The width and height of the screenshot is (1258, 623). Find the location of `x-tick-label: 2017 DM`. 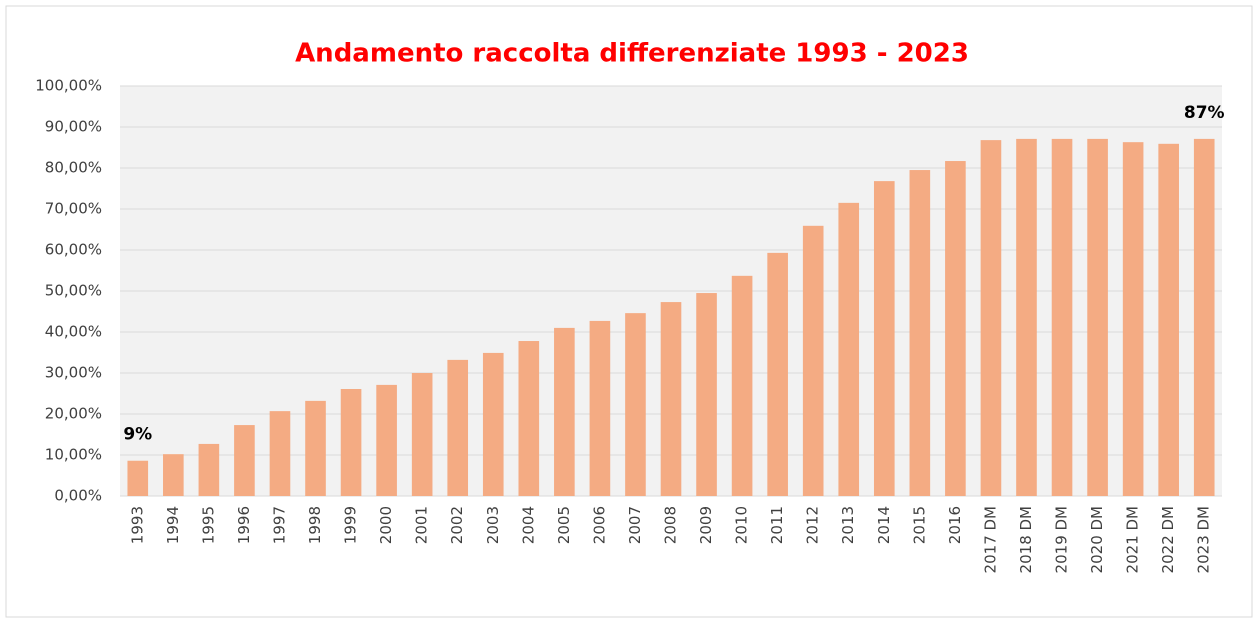

x-tick-label: 2017 DM is located at coordinates (990, 539).